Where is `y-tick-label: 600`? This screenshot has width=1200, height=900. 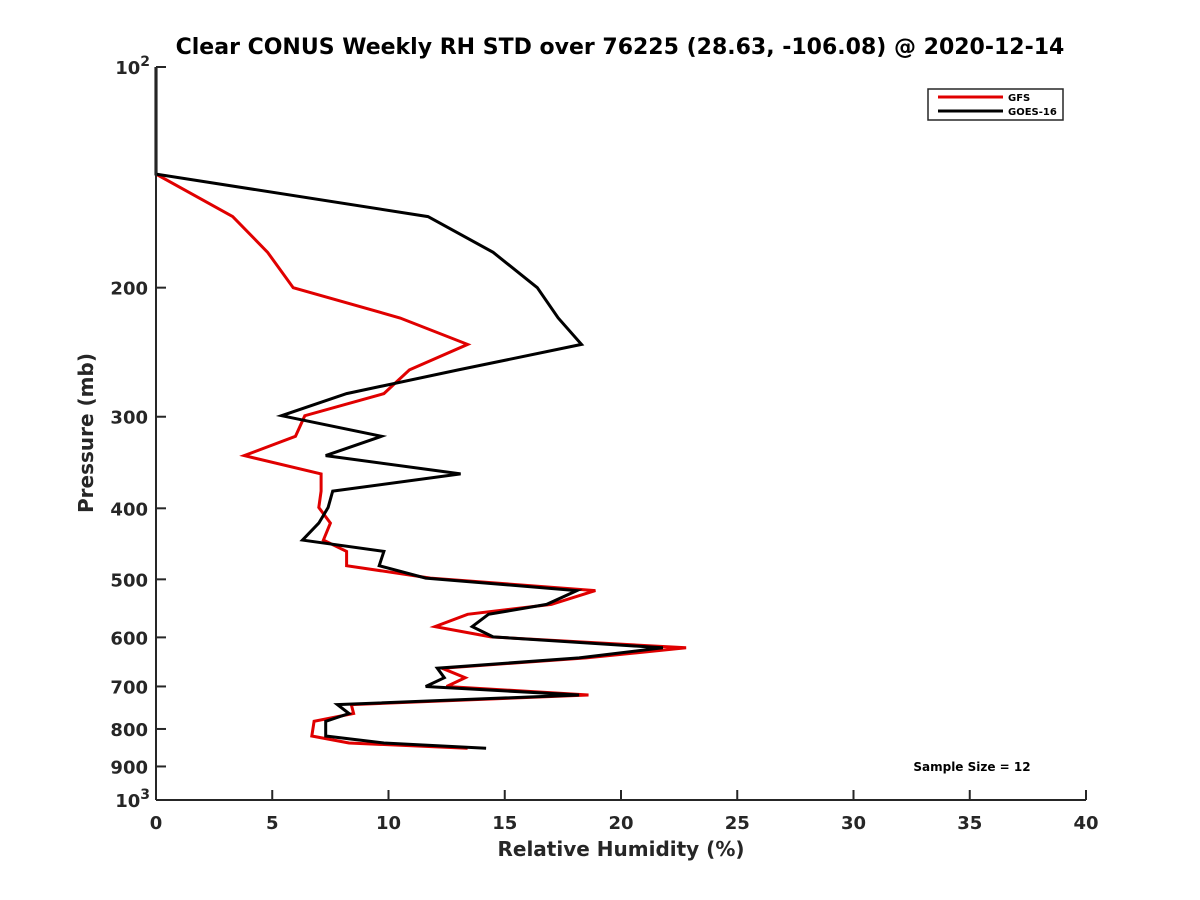
y-tick-label: 600 is located at coordinates (129, 638).